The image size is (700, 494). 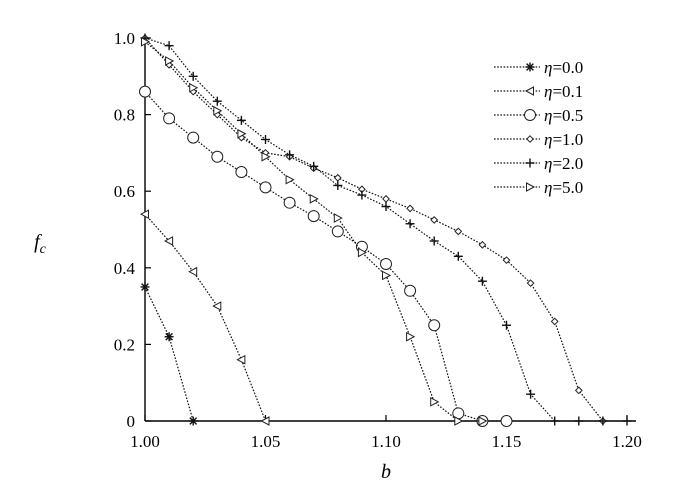 What do you see at coordinates (567, 67) in the screenshot?
I see `legend-value: =0.0` at bounding box center [567, 67].